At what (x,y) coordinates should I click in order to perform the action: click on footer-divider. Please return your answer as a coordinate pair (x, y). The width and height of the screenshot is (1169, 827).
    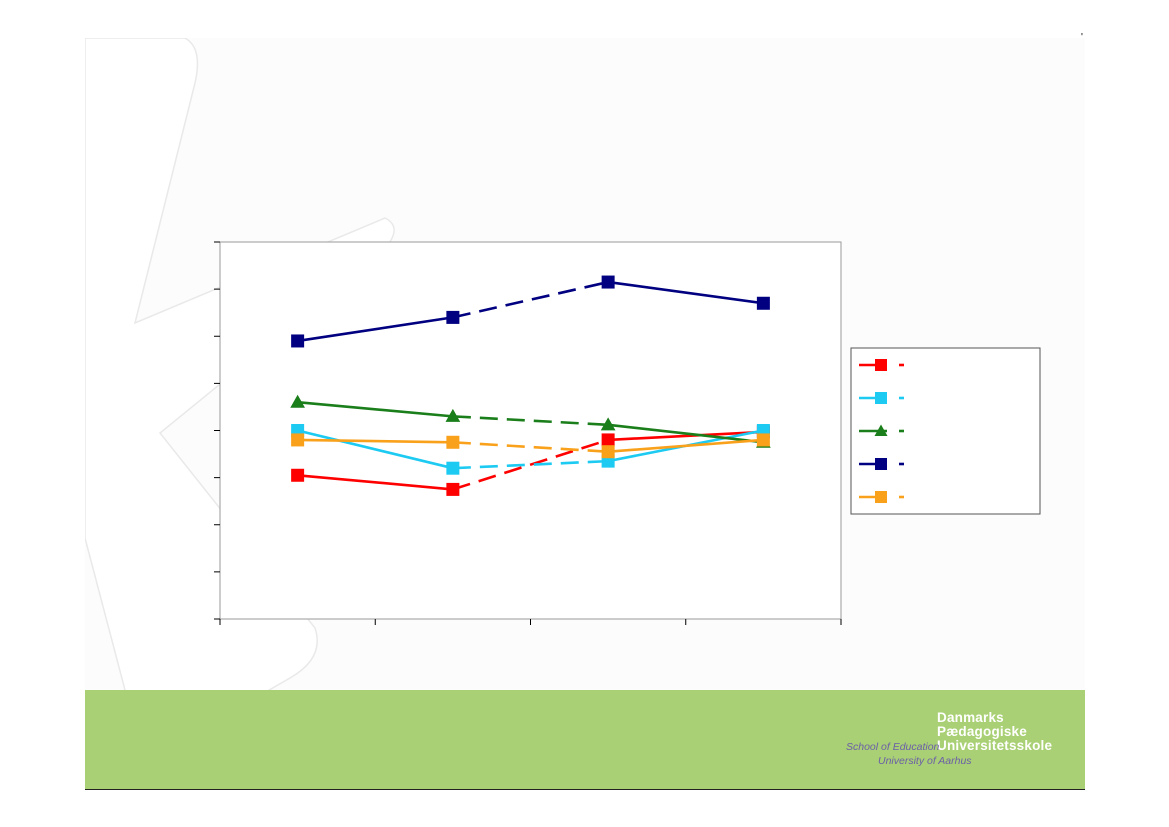
    Looking at the image, I should click on (585, 789).